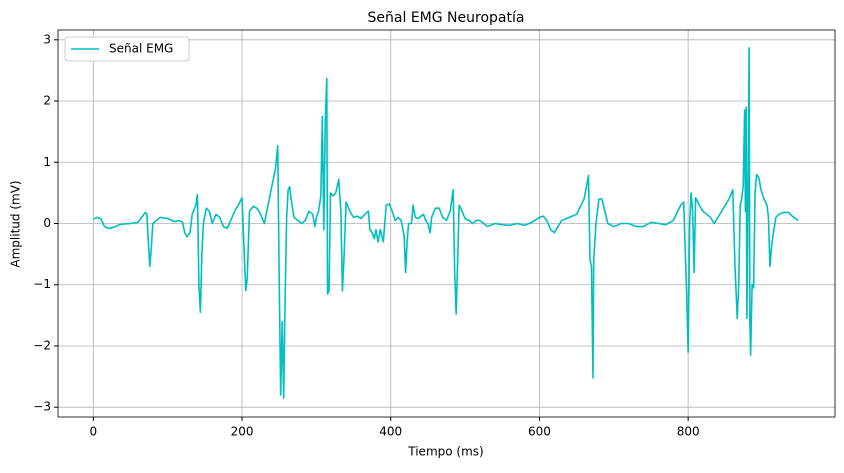  I want to click on y-tick-label: −1, so click(42, 284).